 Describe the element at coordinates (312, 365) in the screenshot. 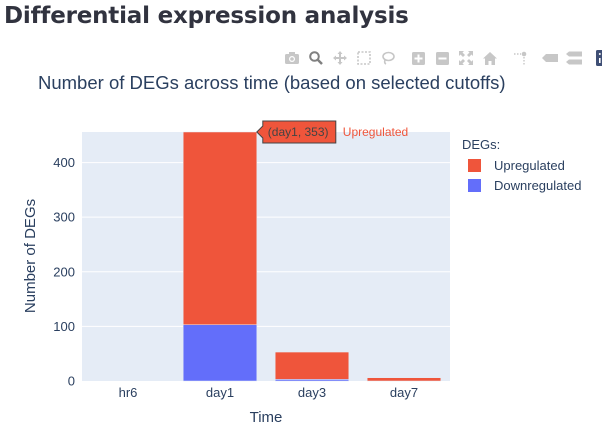

I see `bar-upregulated-day3` at that location.